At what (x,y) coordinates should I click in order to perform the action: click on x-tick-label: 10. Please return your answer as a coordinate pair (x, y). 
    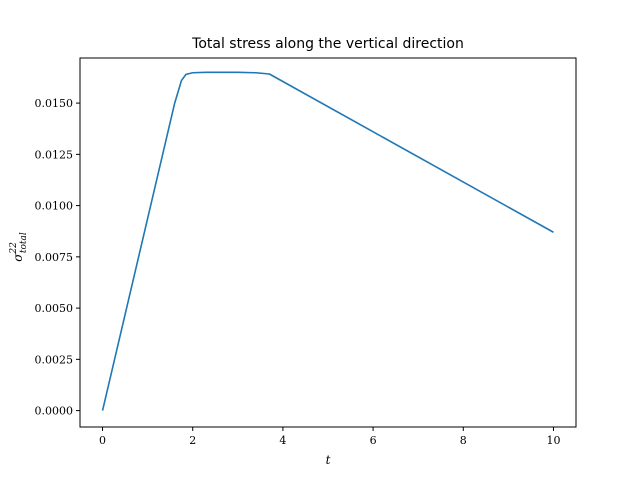
    Looking at the image, I should click on (553, 440).